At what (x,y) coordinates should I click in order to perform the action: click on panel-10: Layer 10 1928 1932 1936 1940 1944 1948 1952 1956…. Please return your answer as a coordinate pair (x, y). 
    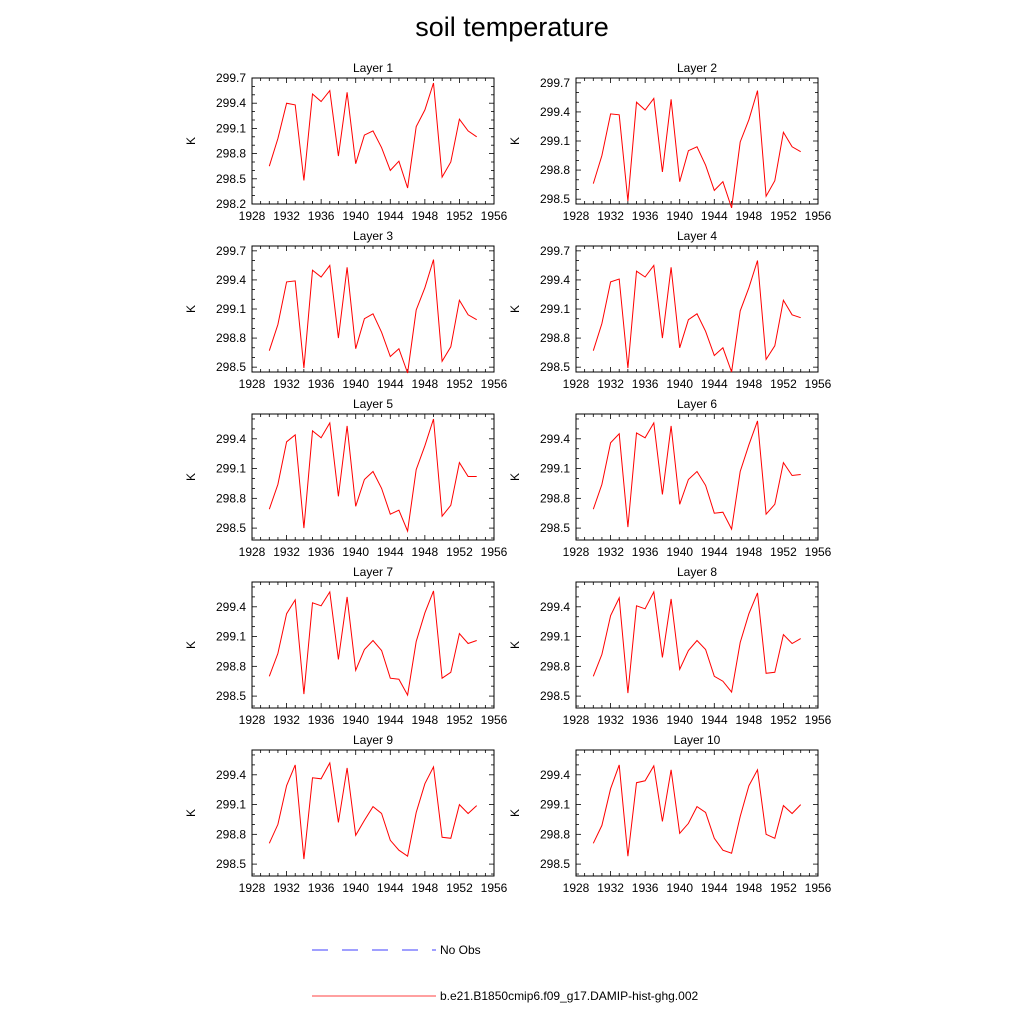
    Looking at the image, I should click on (670, 814).